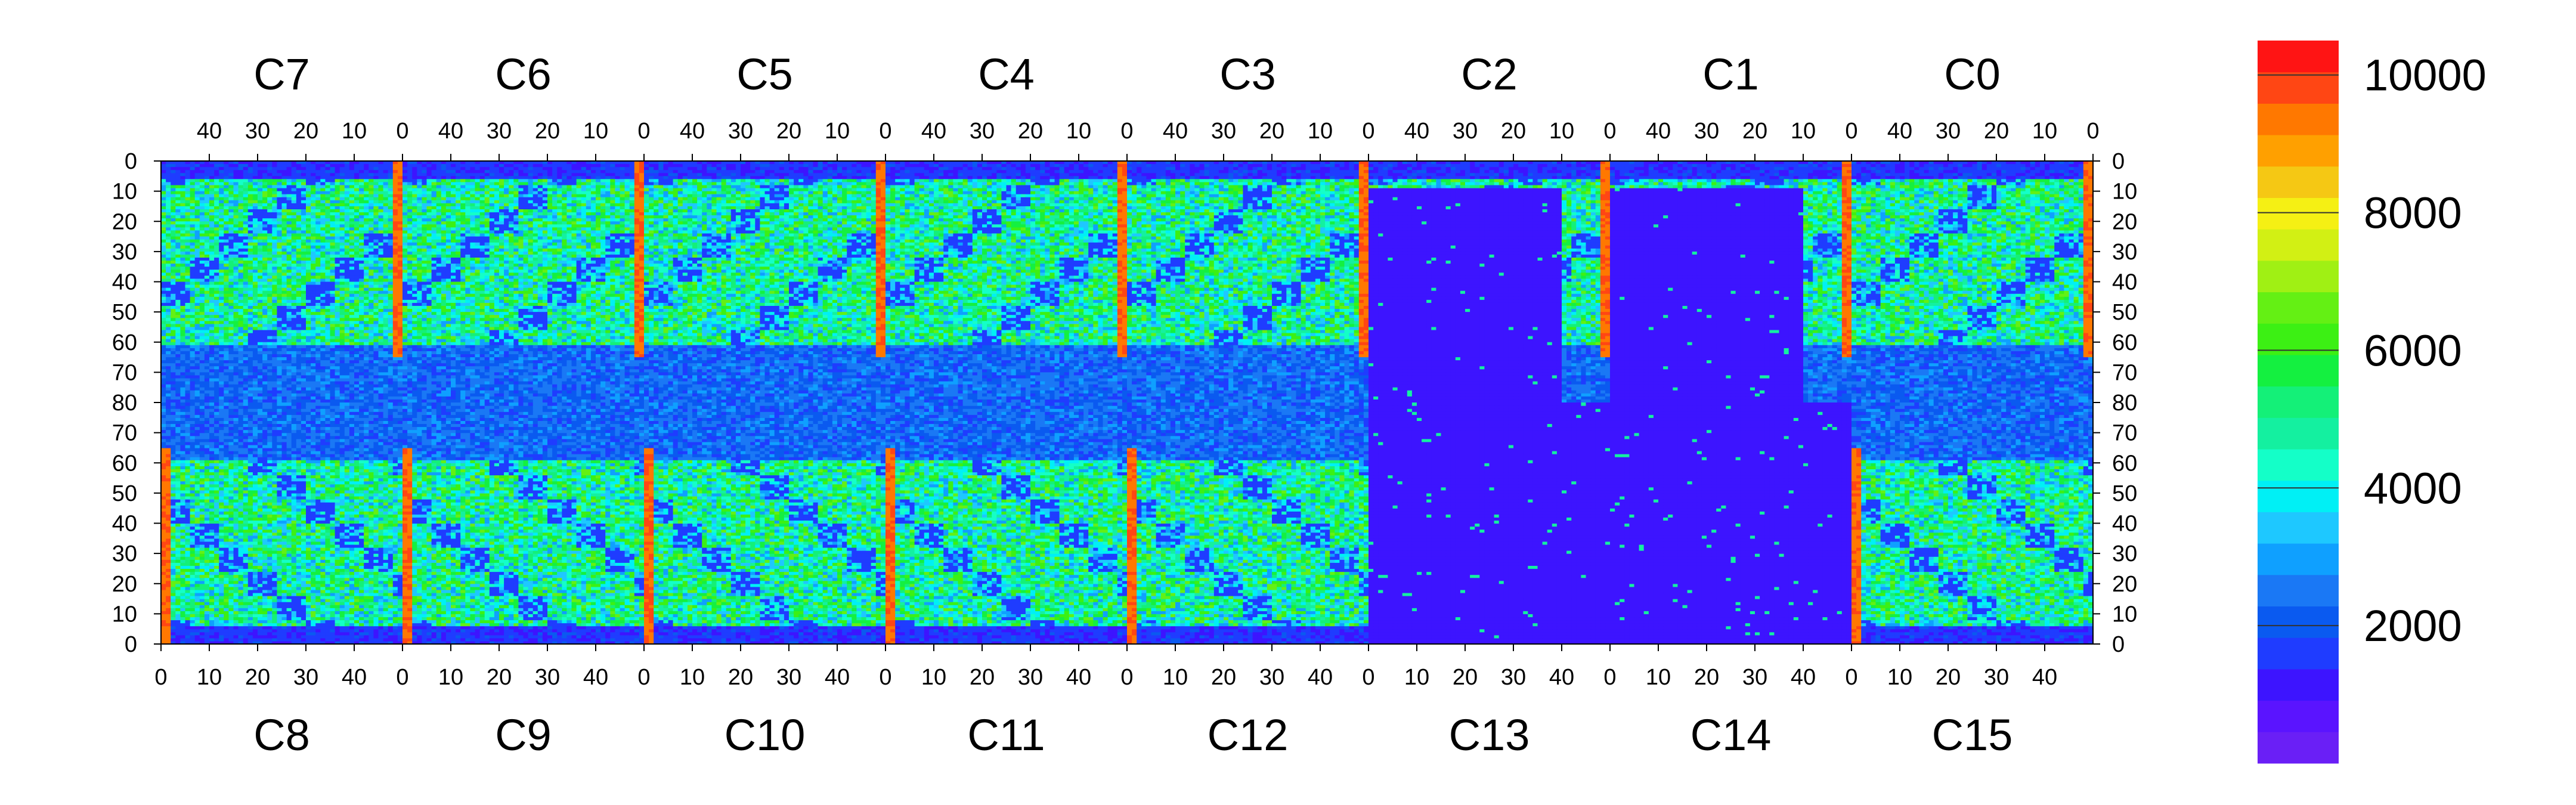  I want to click on chip-label-C10: C10, so click(765, 735).